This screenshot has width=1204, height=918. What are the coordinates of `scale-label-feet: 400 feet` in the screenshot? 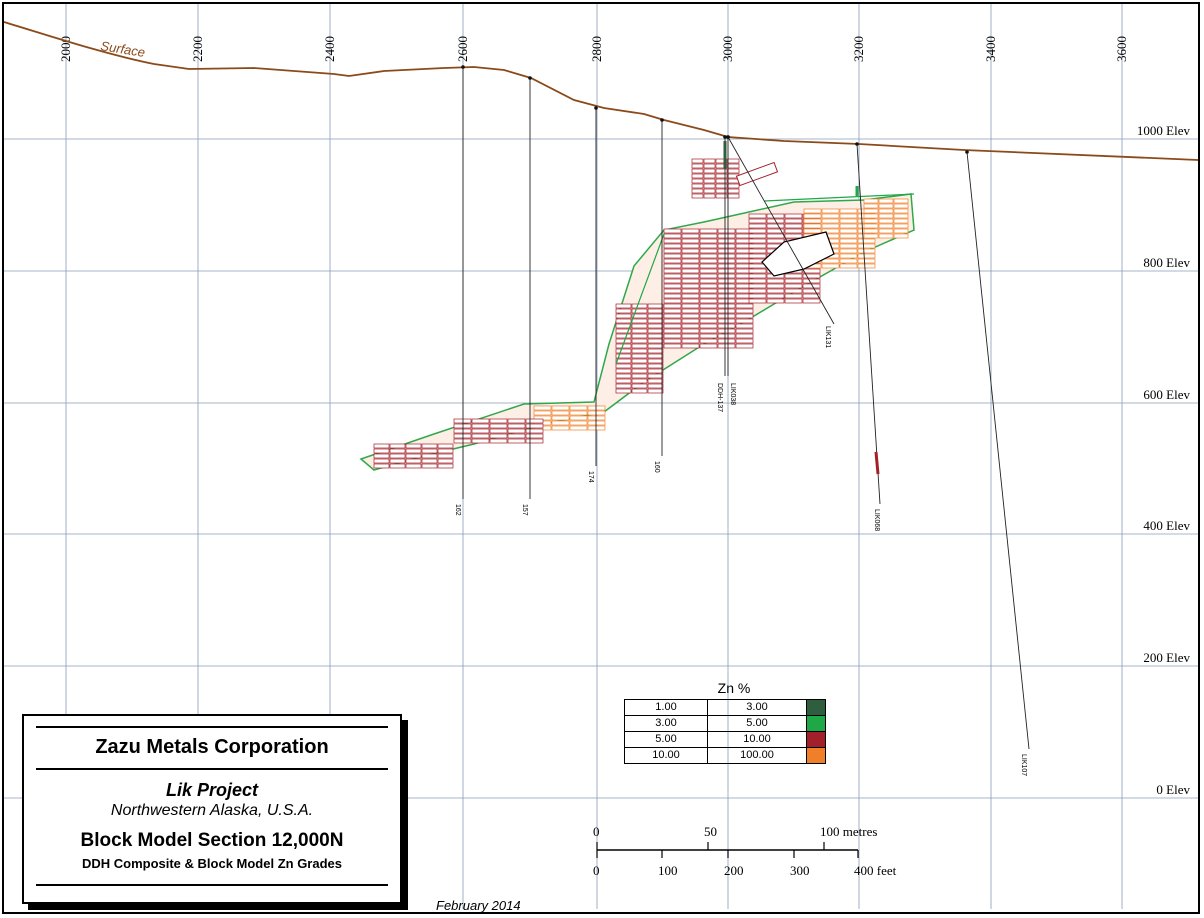 It's located at (875, 870).